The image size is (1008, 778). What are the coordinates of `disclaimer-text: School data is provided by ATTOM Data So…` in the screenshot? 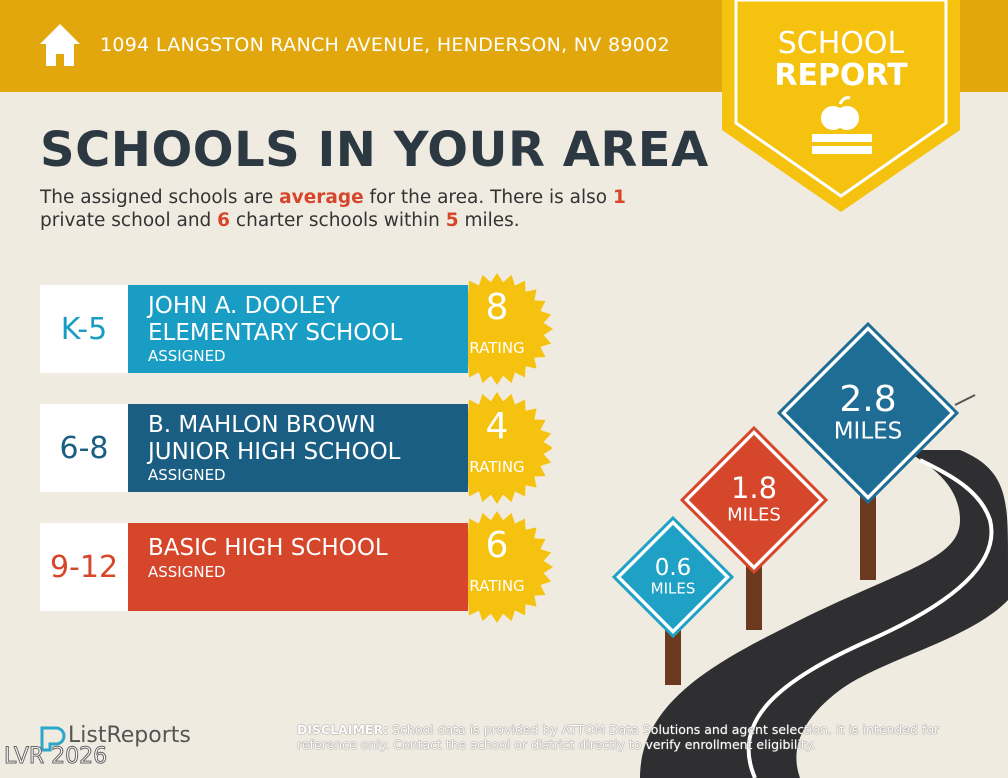 It's located at (618, 737).